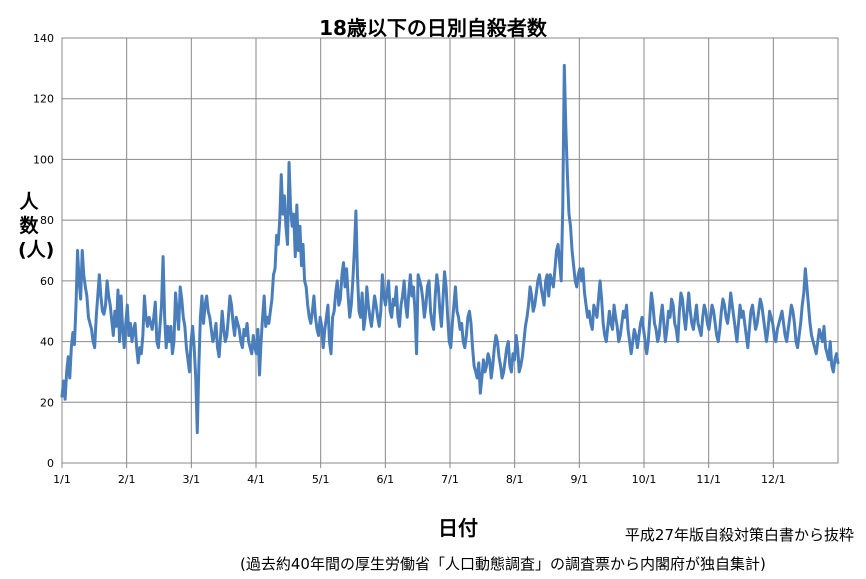  What do you see at coordinates (43, 38) in the screenshot?
I see `y-tick-label: 140` at bounding box center [43, 38].